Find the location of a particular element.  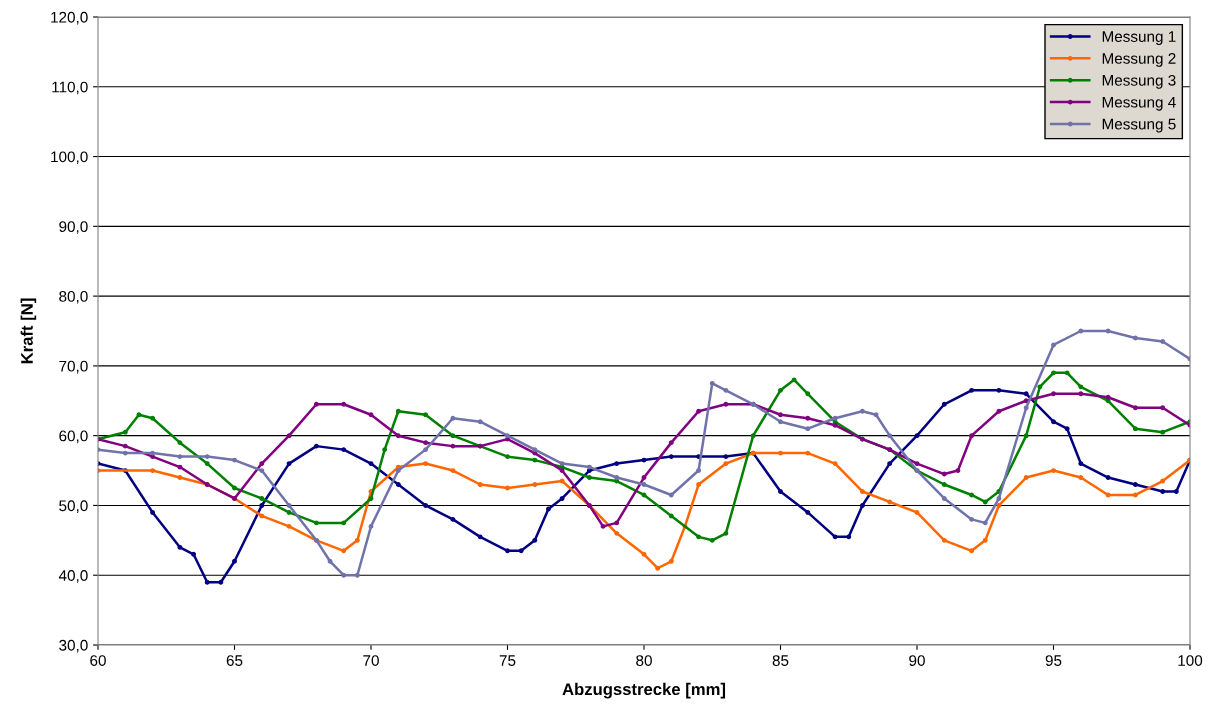

legend-label: Messung 4 is located at coordinates (1139, 103).